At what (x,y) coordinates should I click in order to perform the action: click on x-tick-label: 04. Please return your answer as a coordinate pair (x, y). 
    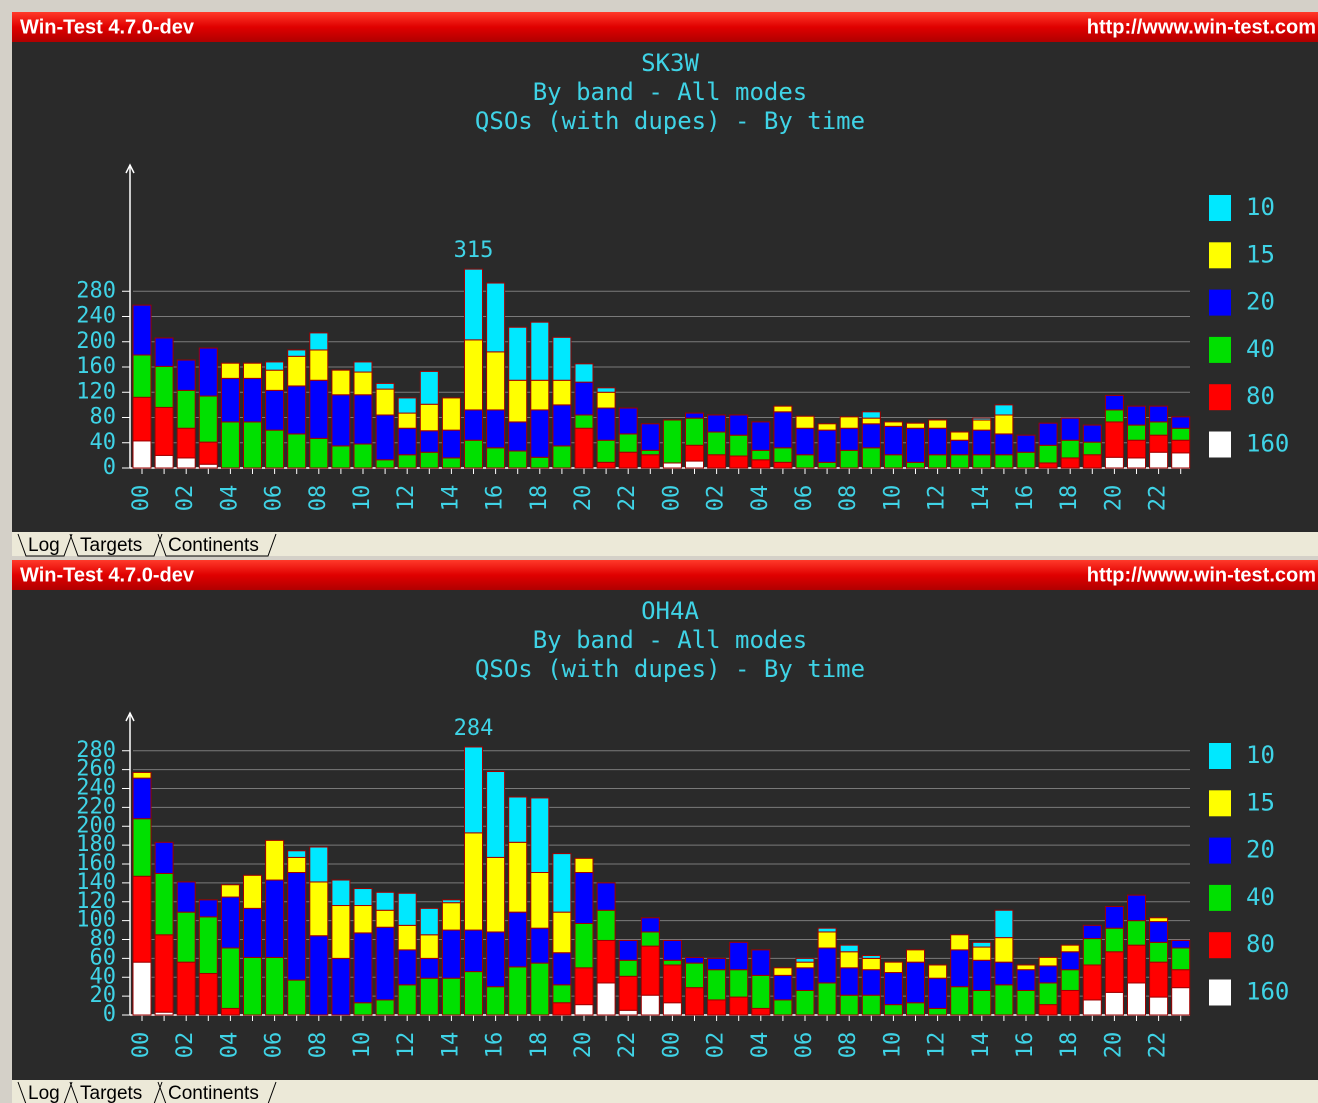
    Looking at the image, I should click on (229, 1045).